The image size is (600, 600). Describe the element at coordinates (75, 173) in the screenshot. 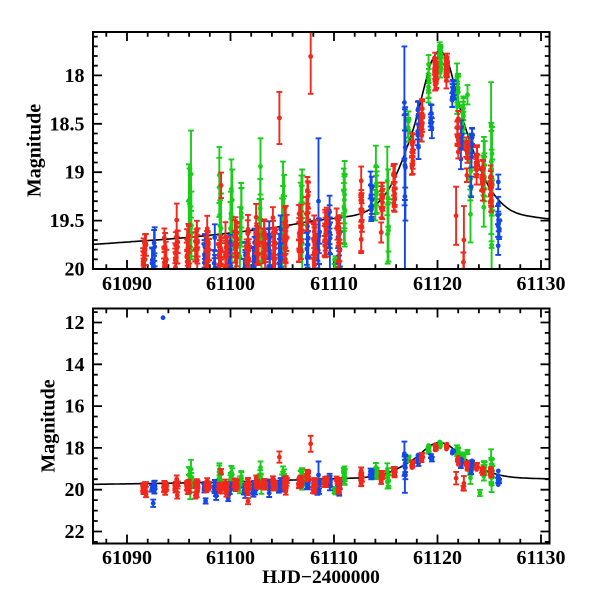

I see `svg-text: 19` at that location.